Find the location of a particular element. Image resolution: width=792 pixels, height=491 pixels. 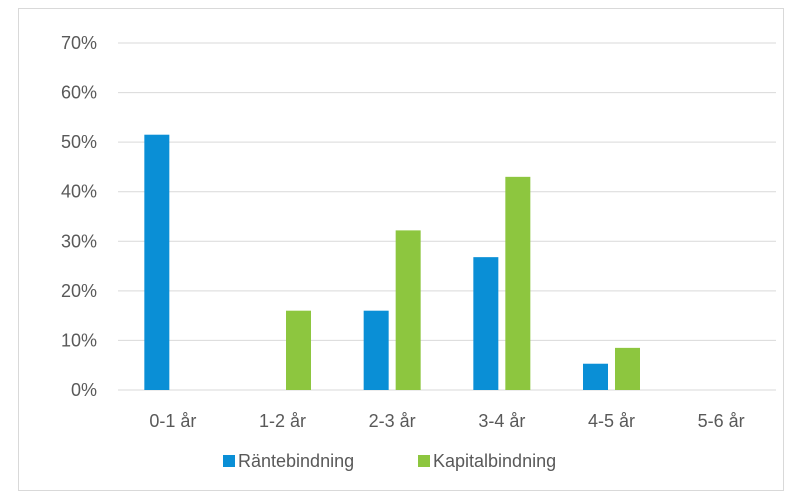

legend-label: Kapitalbindning is located at coordinates (494, 461).